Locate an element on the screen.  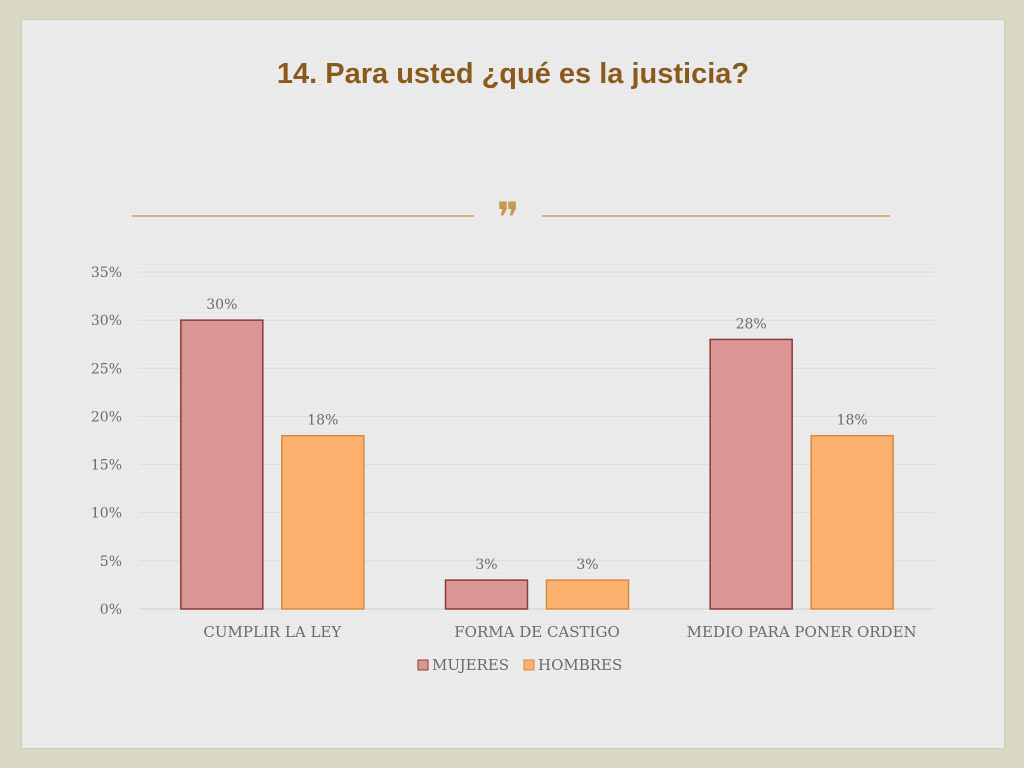
flourish-ornament-icon: ❞ is located at coordinates (508, 217).